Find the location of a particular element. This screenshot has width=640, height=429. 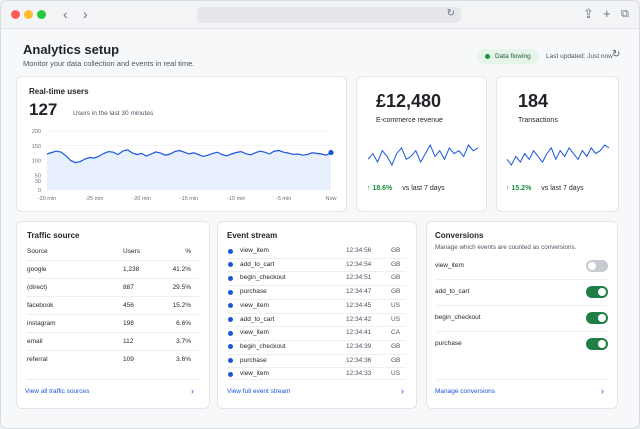

table-row: google 1,238 41.2% is located at coordinates (113, 269).